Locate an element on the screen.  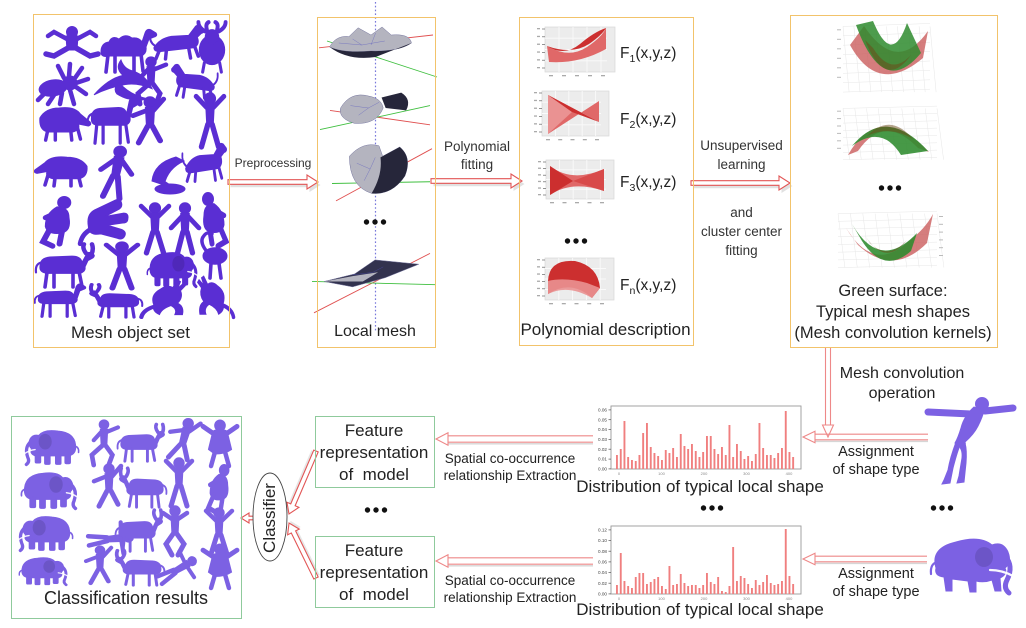
svg-text: 0.10 is located at coordinates (602, 540).